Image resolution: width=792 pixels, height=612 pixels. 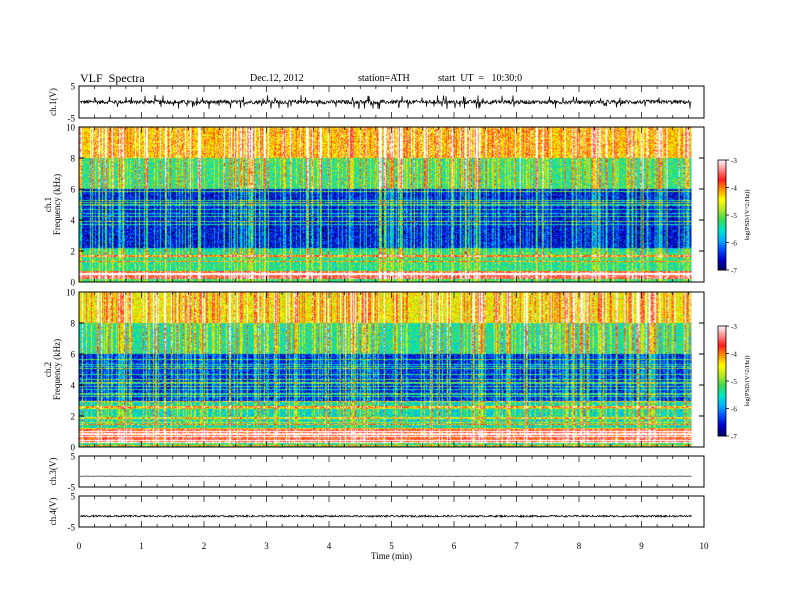 I want to click on xtick-label: 5, so click(x=391, y=546).